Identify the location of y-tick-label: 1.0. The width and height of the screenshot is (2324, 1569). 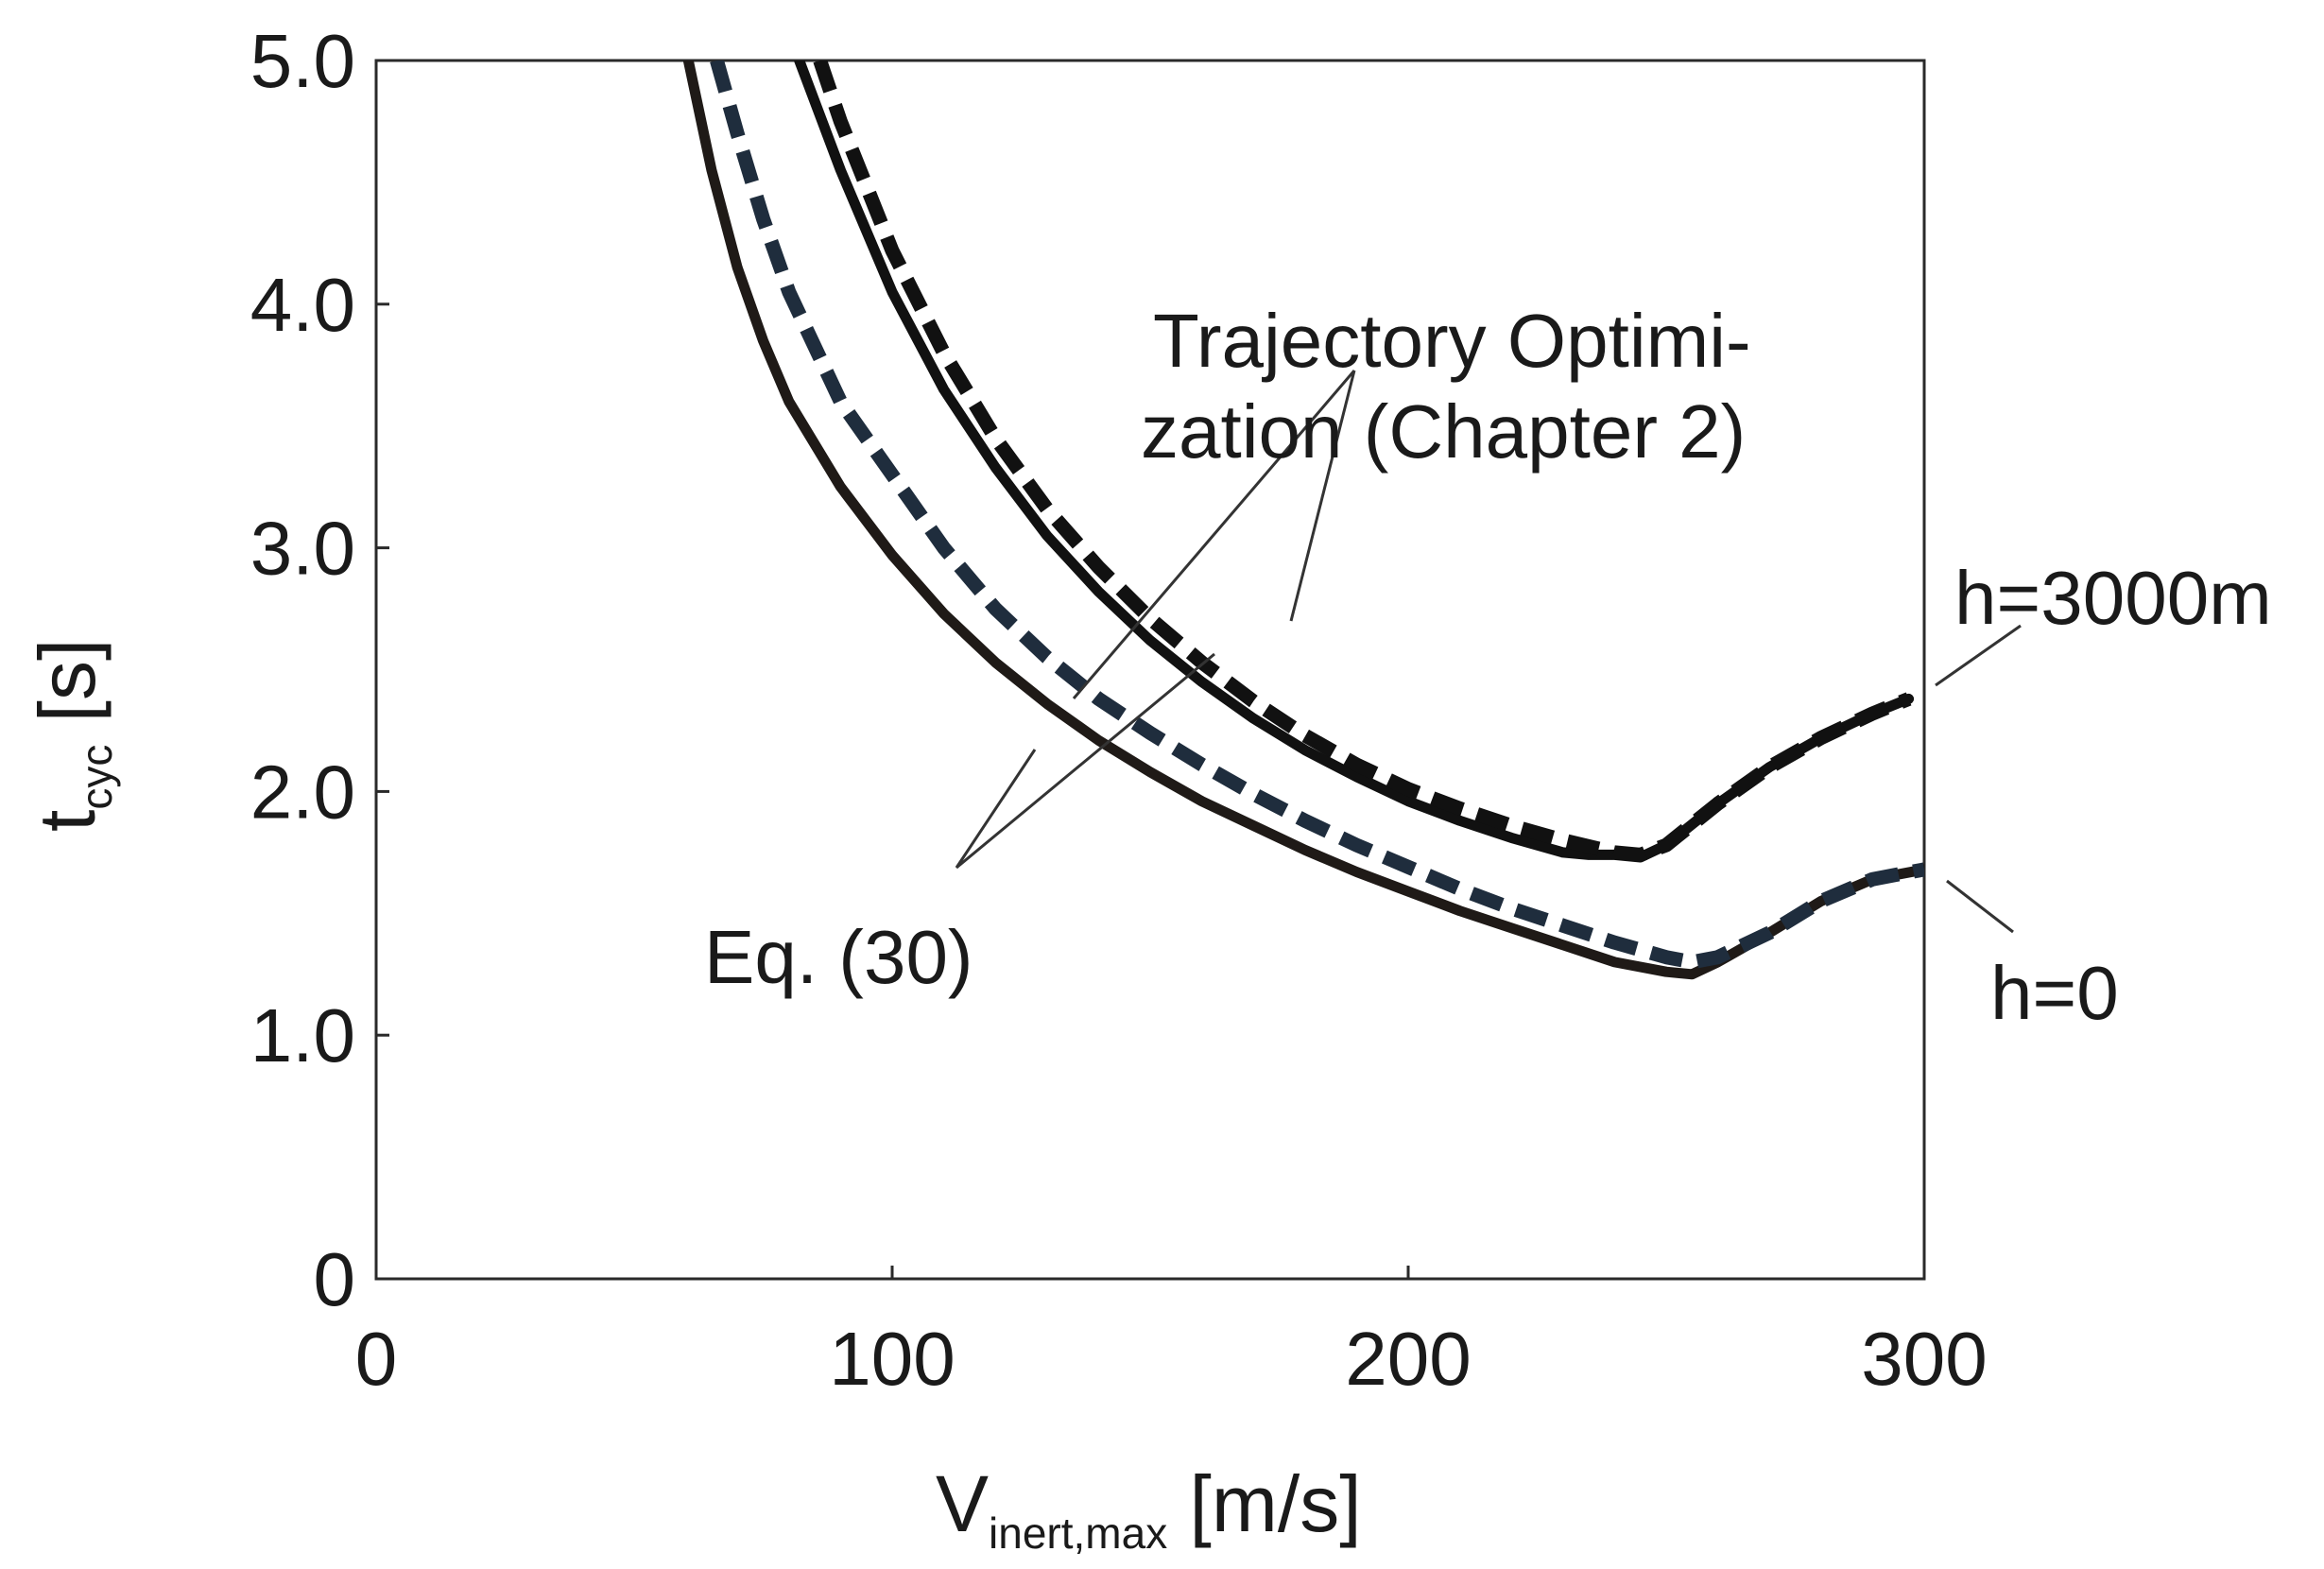
(303, 1035).